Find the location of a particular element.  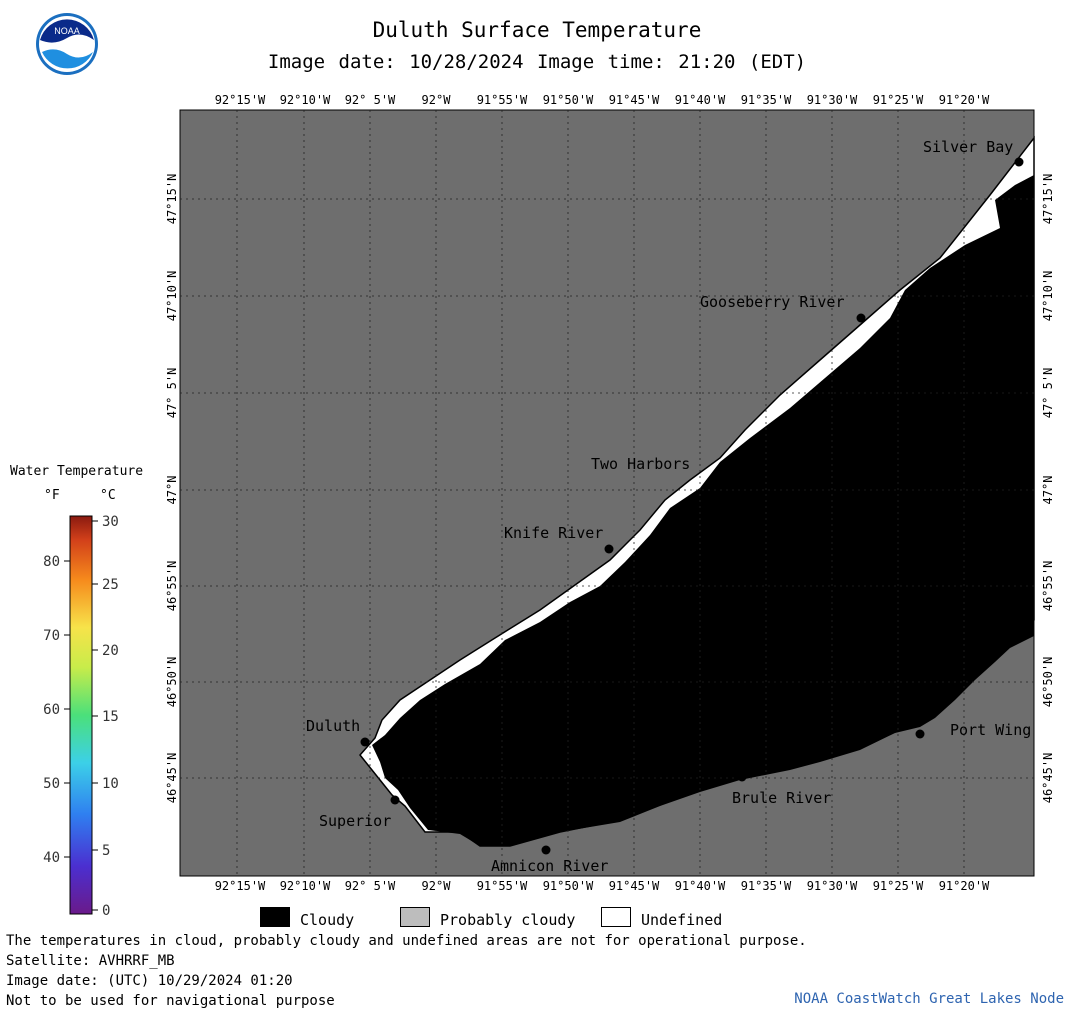

lon-label-bottom: 91°55'W is located at coordinates (502, 886).